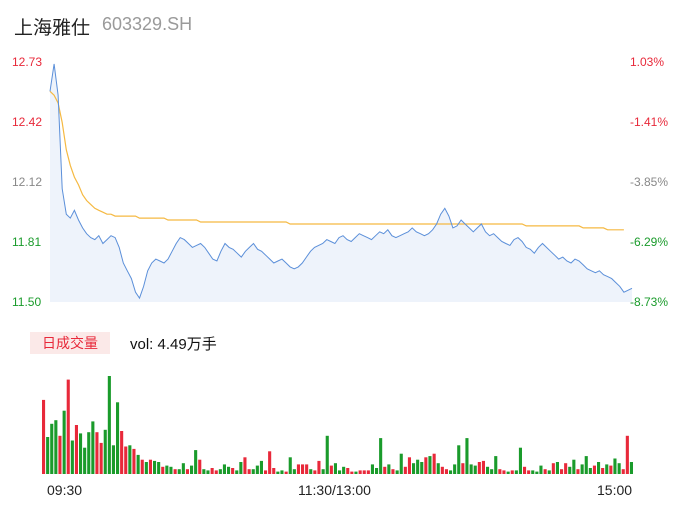  What do you see at coordinates (147, 24) in the screenshot?
I see `stock-code: 603329.SH` at bounding box center [147, 24].